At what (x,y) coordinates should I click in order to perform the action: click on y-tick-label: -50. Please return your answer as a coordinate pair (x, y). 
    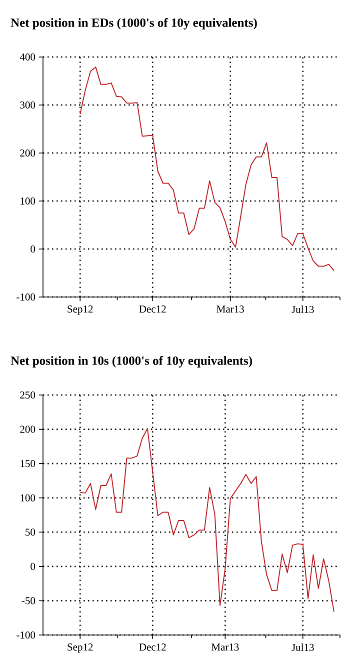
    Looking at the image, I should click on (29, 600).